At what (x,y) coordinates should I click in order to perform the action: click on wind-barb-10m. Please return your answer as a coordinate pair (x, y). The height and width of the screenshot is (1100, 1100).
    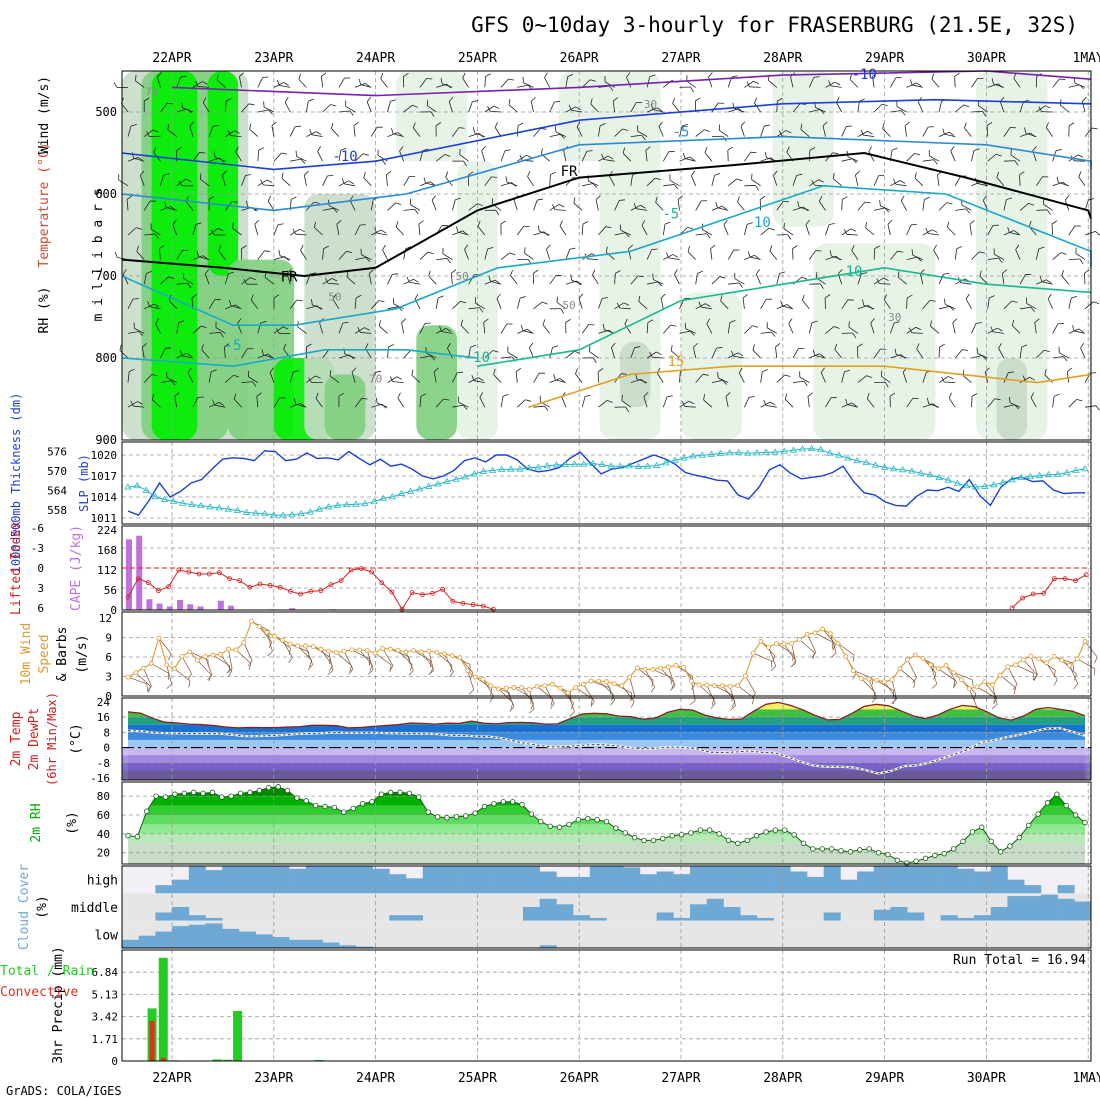
    Looking at the image, I should click on (305, 656).